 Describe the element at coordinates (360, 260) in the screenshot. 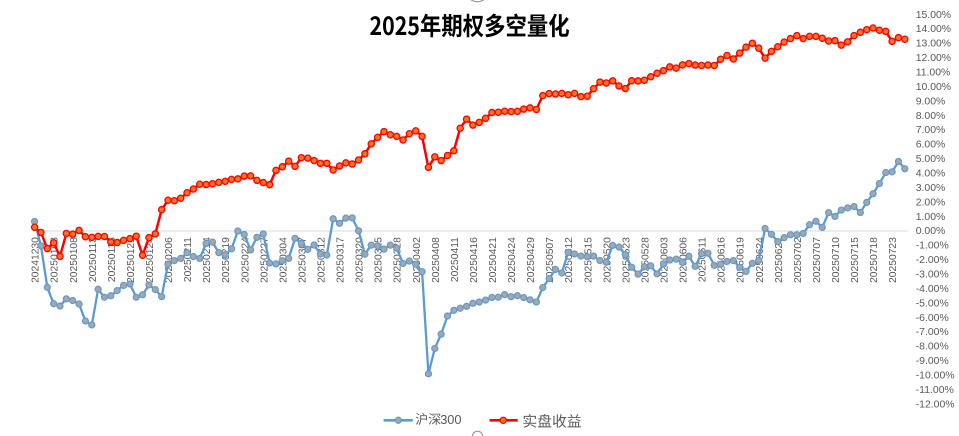

I see `svg-text: 20250320` at that location.